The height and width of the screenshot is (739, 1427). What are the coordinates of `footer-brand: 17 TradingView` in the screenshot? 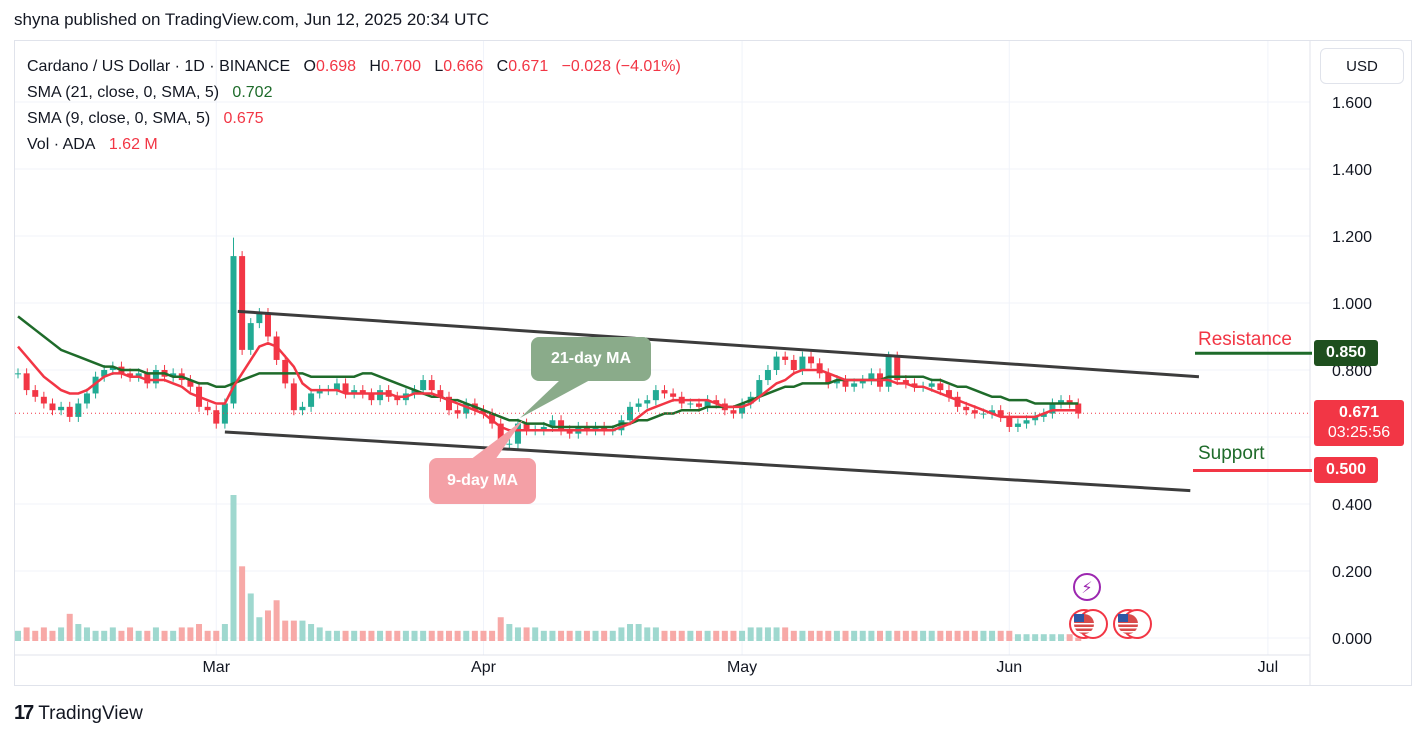 It's located at (78, 713).